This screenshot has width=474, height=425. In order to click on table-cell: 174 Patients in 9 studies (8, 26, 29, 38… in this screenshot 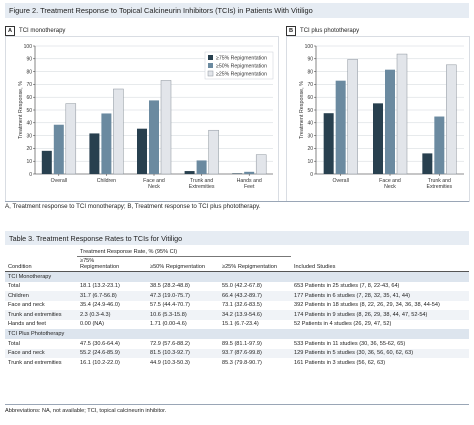, I will do `click(380, 315)`.